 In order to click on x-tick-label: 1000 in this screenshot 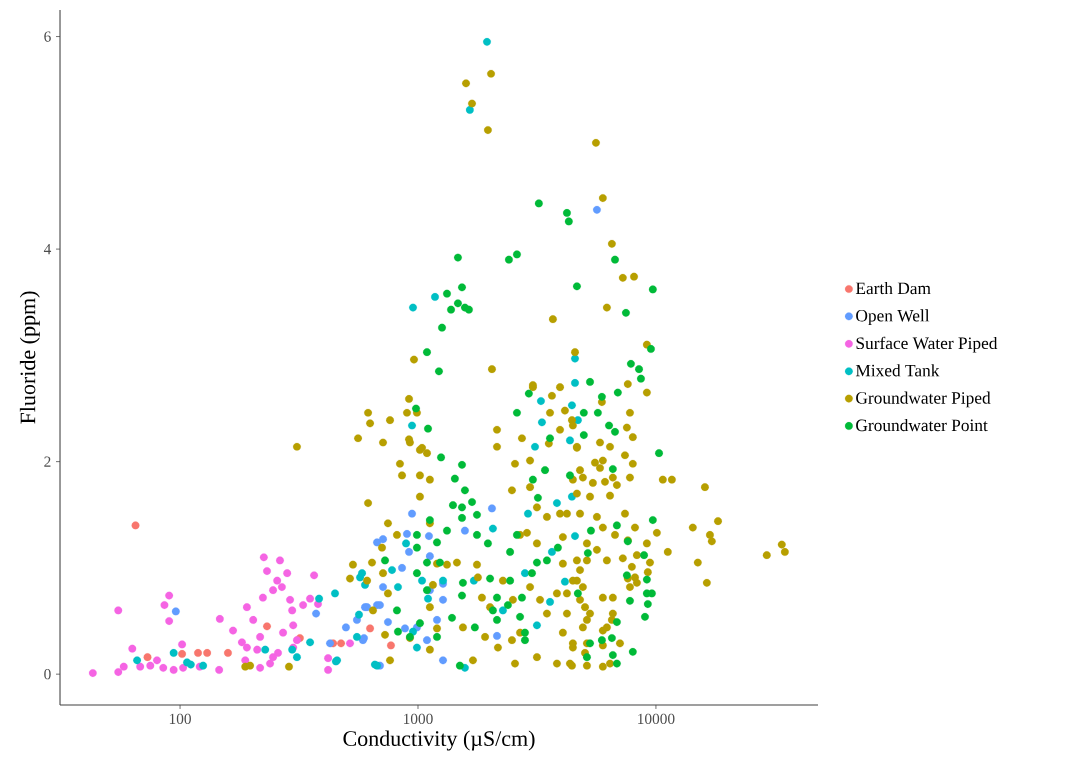, I will do `click(418, 719)`.